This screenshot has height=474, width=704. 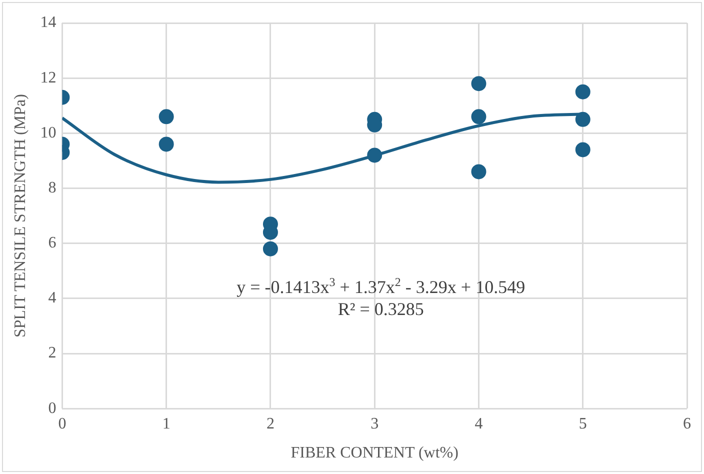 I want to click on x-tick-label: 3, so click(x=374, y=423).